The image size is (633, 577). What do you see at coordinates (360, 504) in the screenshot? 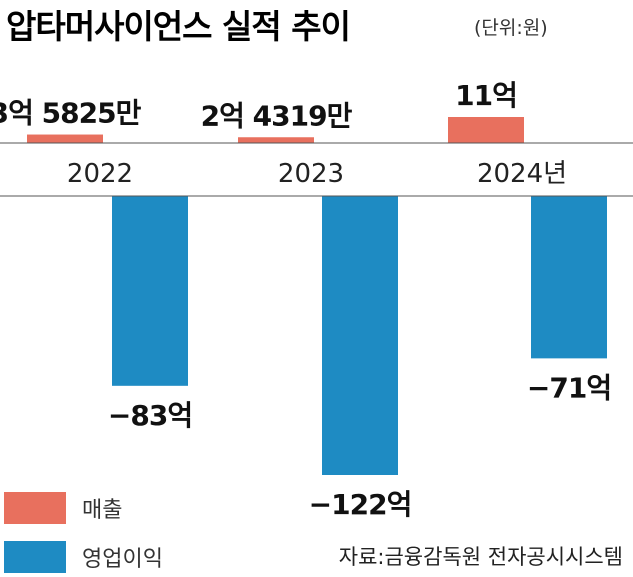
I see `operating-profit-value-label: −122억` at bounding box center [360, 504].